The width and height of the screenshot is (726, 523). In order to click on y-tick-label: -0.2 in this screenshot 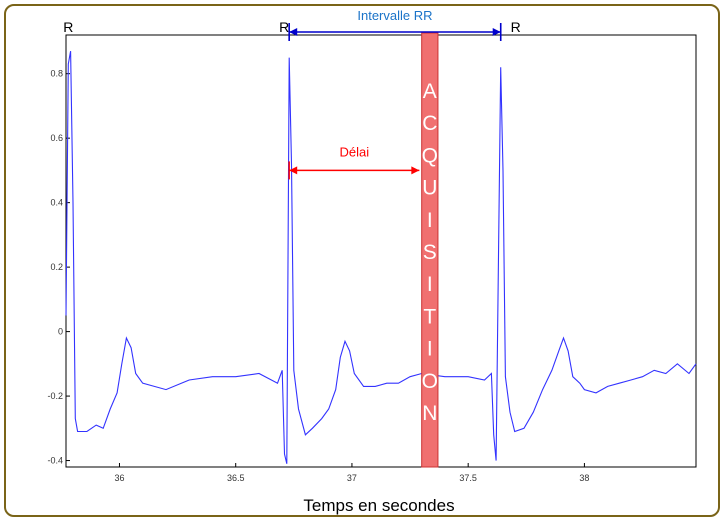, I will do `click(55, 396)`.